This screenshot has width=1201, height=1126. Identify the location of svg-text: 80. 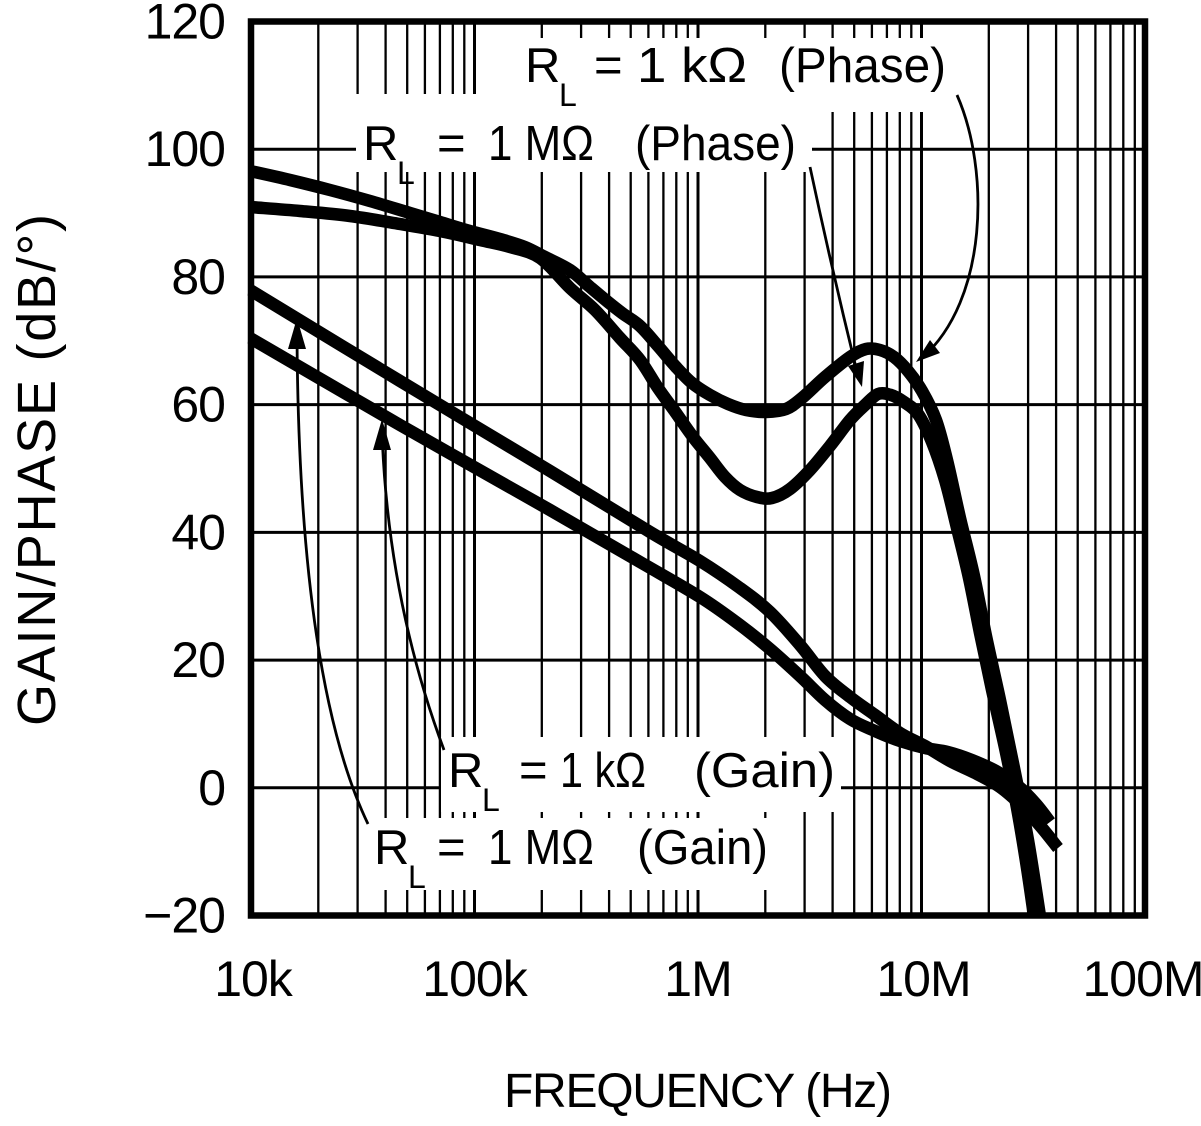
(198, 277).